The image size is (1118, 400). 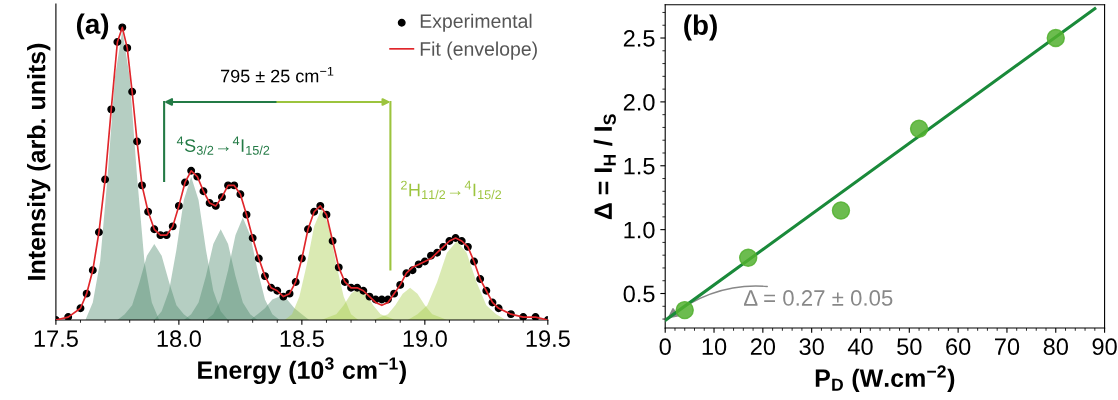 What do you see at coordinates (179, 339) in the screenshot?
I see `x-tick-label: 18.0` at bounding box center [179, 339].